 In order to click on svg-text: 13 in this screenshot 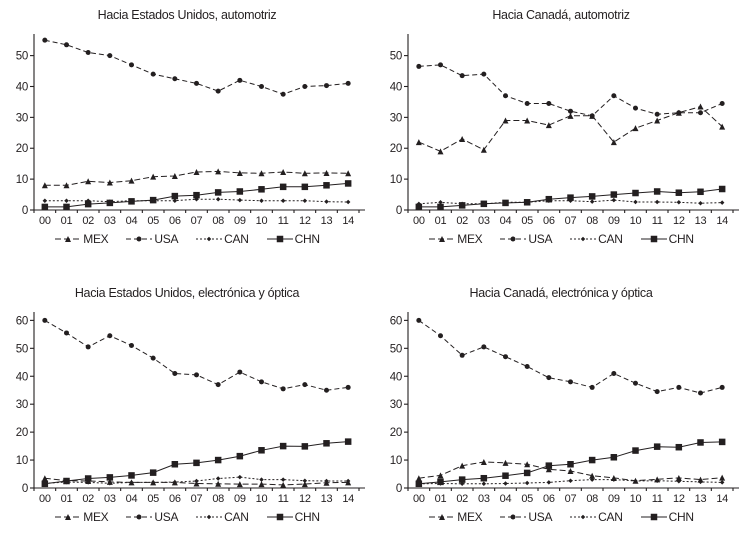, I will do `click(701, 221)`.